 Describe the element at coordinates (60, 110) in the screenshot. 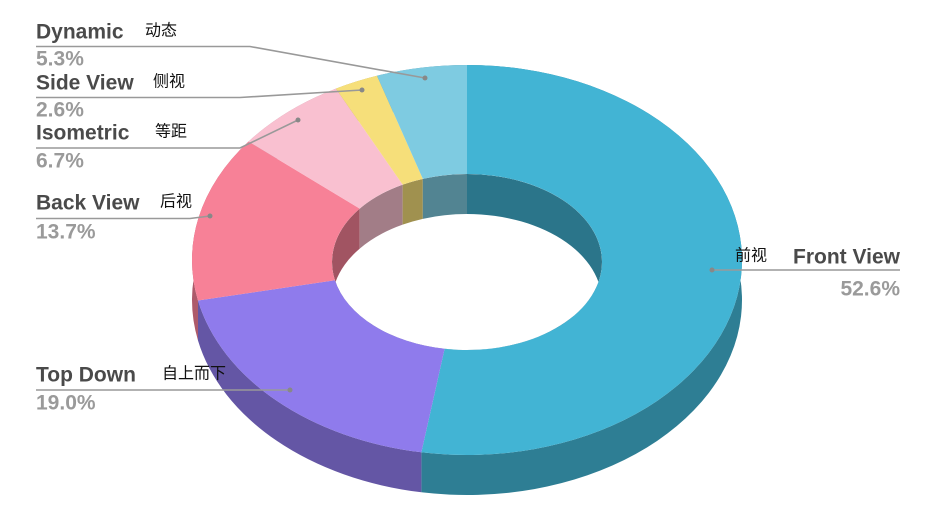

I see `value-label: 2.6%` at that location.